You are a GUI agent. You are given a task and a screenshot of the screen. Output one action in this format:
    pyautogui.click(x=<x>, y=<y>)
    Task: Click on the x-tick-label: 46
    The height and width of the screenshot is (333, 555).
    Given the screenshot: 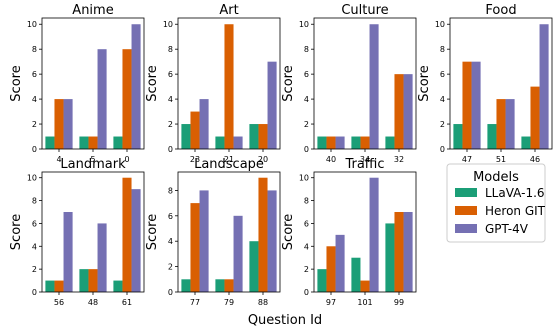 What is the action you would take?
    pyautogui.click(x=535, y=159)
    